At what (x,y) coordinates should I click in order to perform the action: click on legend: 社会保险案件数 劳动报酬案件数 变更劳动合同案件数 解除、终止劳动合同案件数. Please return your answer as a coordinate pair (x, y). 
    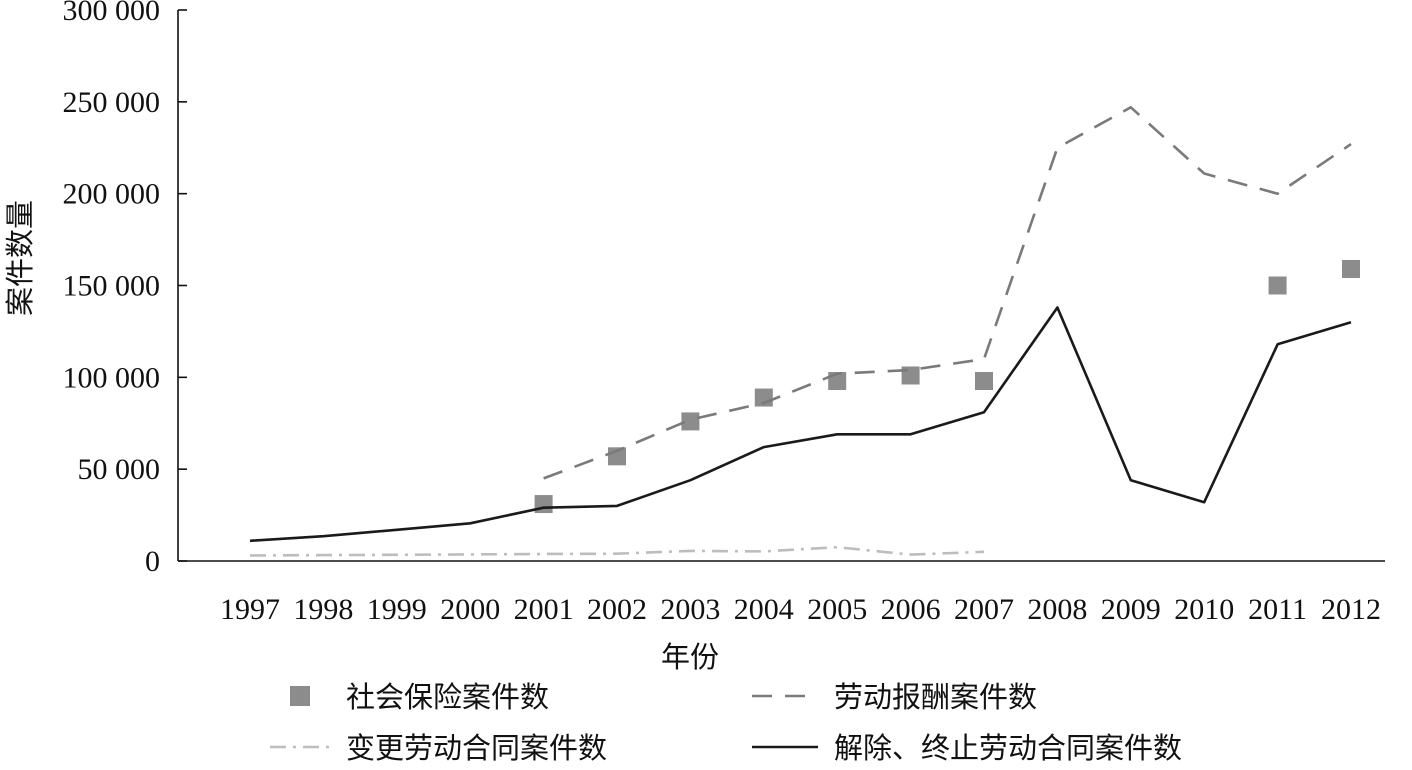
    Looking at the image, I should click on (726, 722).